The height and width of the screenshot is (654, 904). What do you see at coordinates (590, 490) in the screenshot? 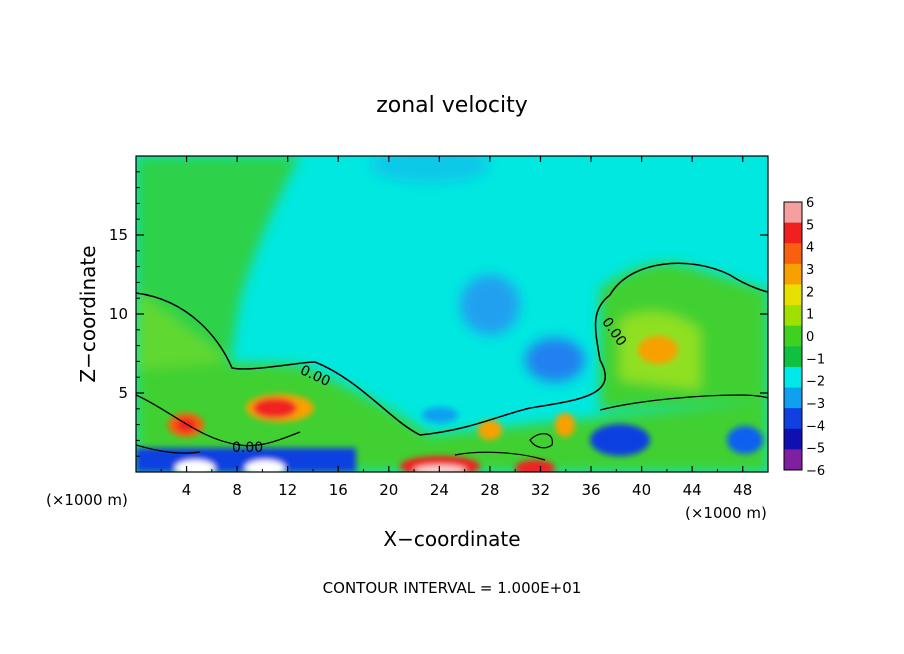
I see `x-tick-label: 36` at bounding box center [590, 490].